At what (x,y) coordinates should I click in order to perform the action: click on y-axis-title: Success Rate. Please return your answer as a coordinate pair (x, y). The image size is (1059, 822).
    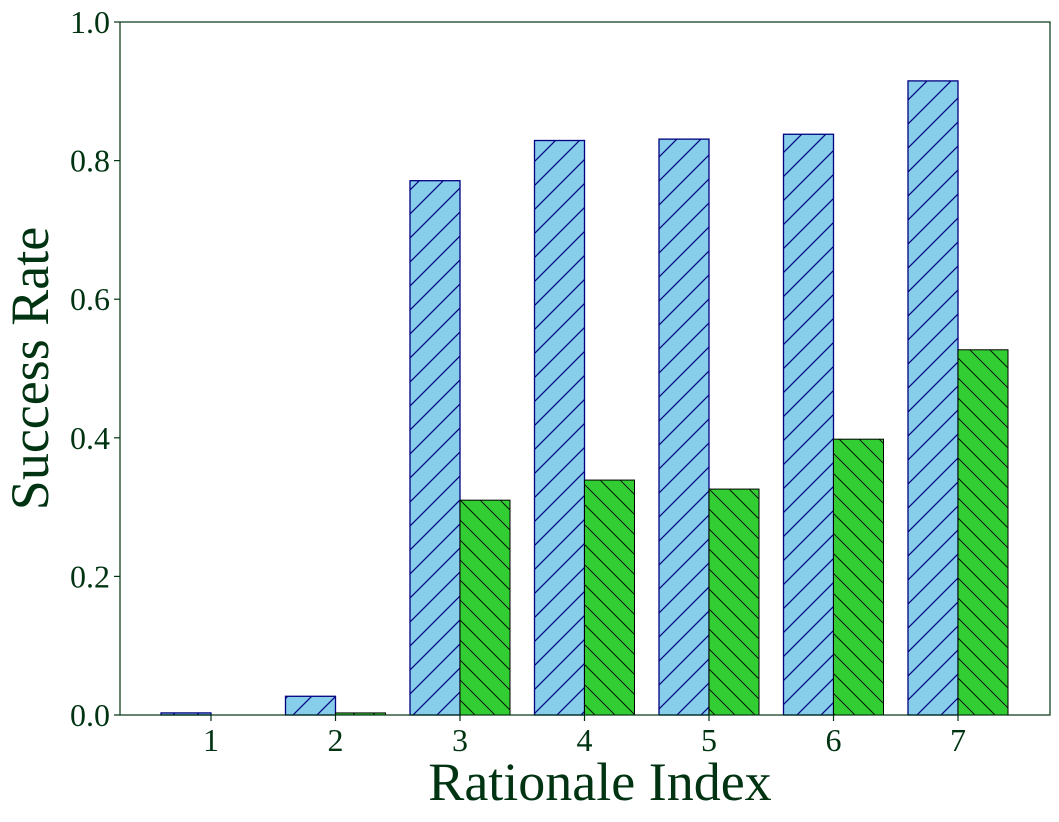
    Looking at the image, I should click on (30, 368).